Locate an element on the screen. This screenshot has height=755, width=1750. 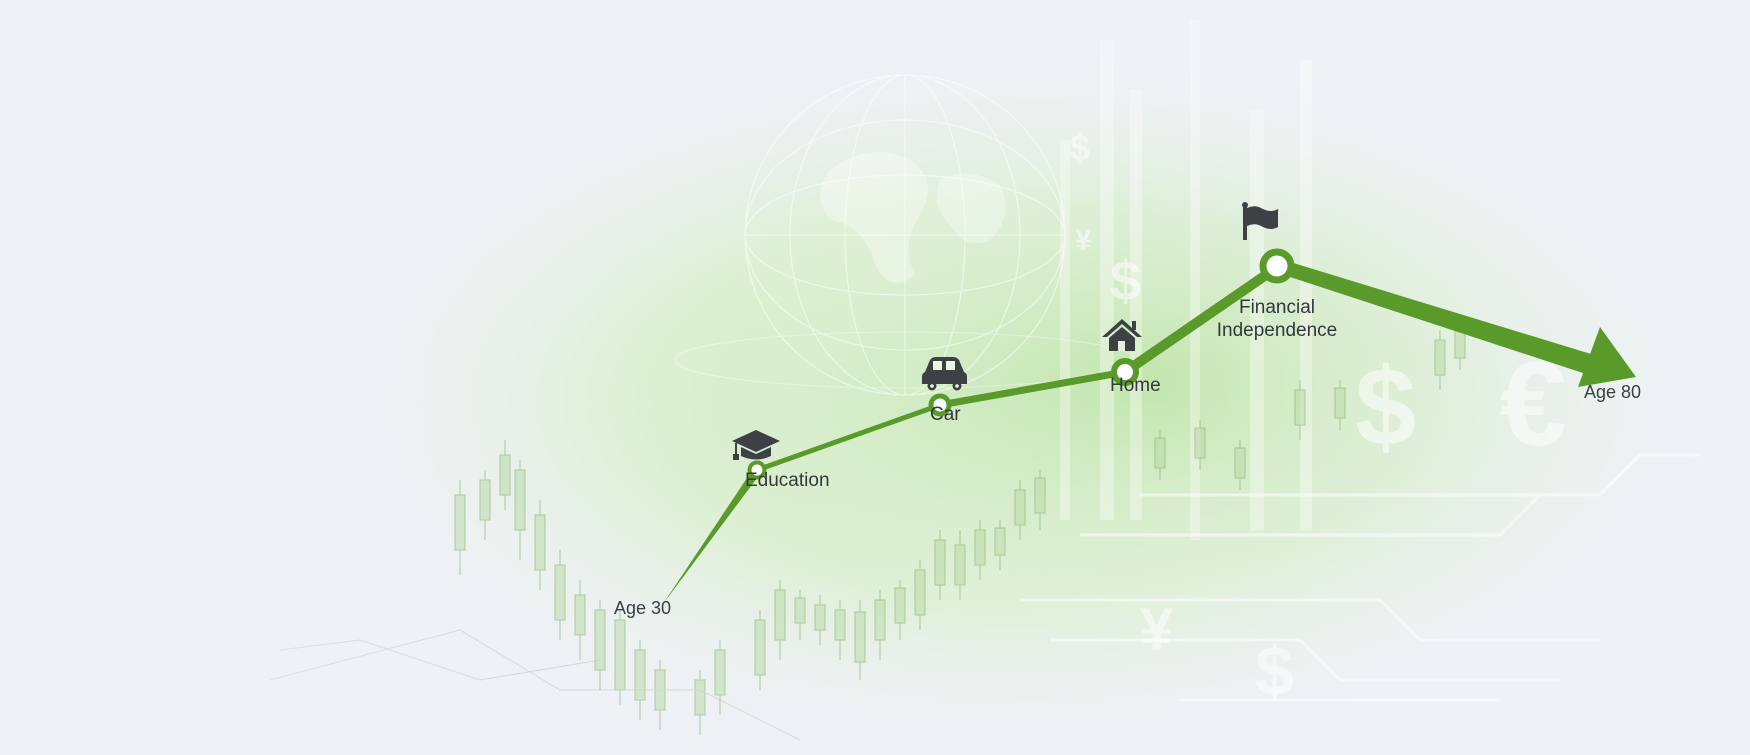
end-arrowhead is located at coordinates (1607, 357).